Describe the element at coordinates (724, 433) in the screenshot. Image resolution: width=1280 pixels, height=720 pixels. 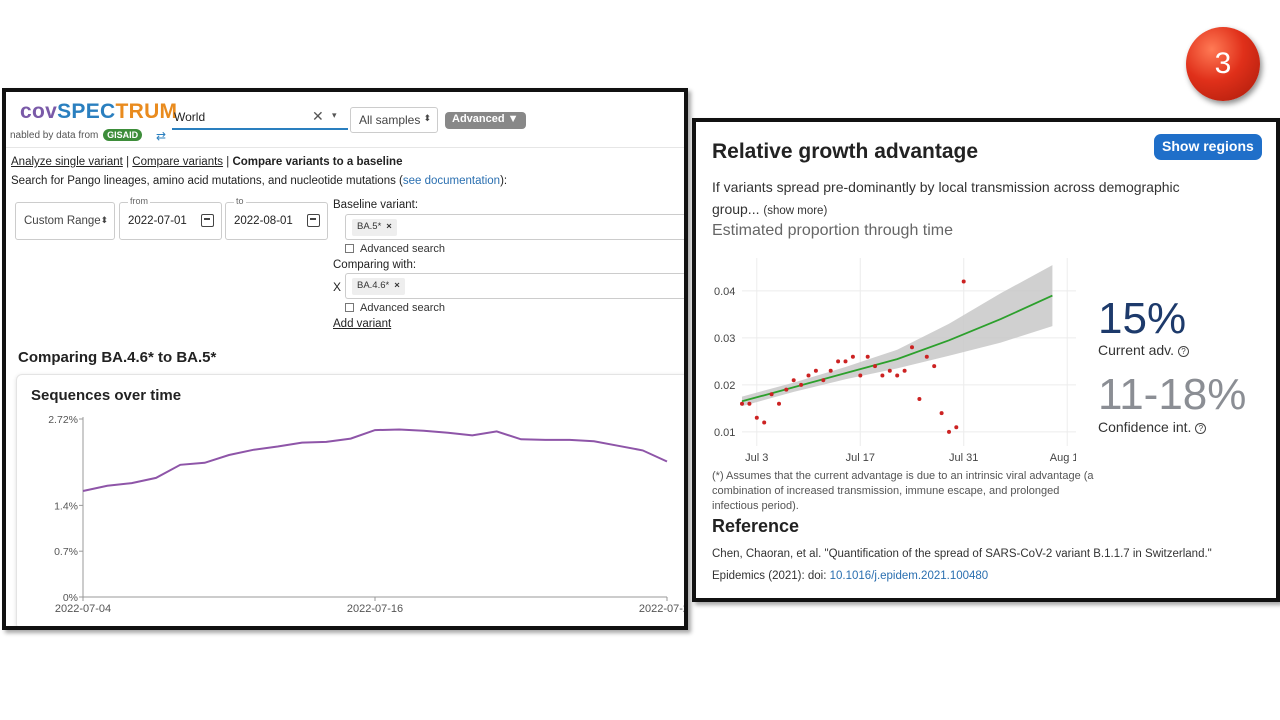
I see `y-tick-label: 0.01` at that location.